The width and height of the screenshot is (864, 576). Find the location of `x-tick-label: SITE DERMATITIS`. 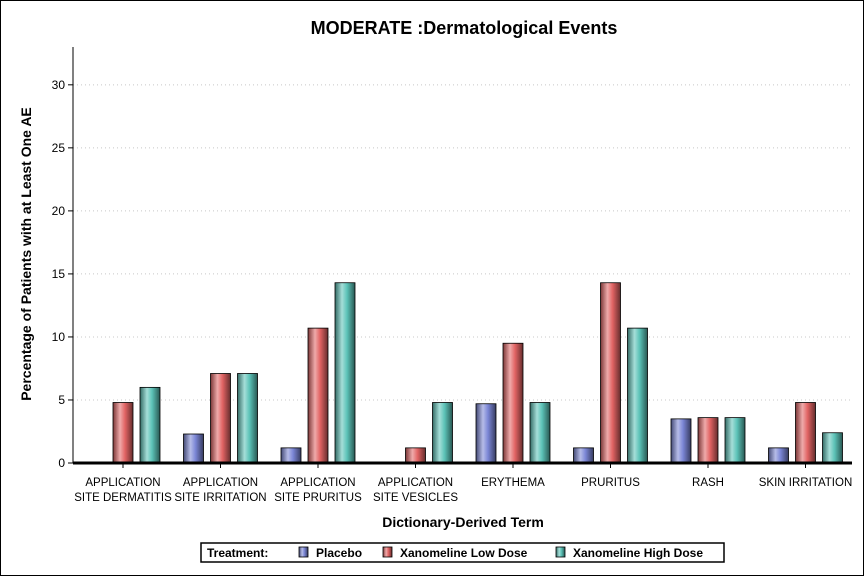

x-tick-label: SITE DERMATITIS is located at coordinates (123, 498).